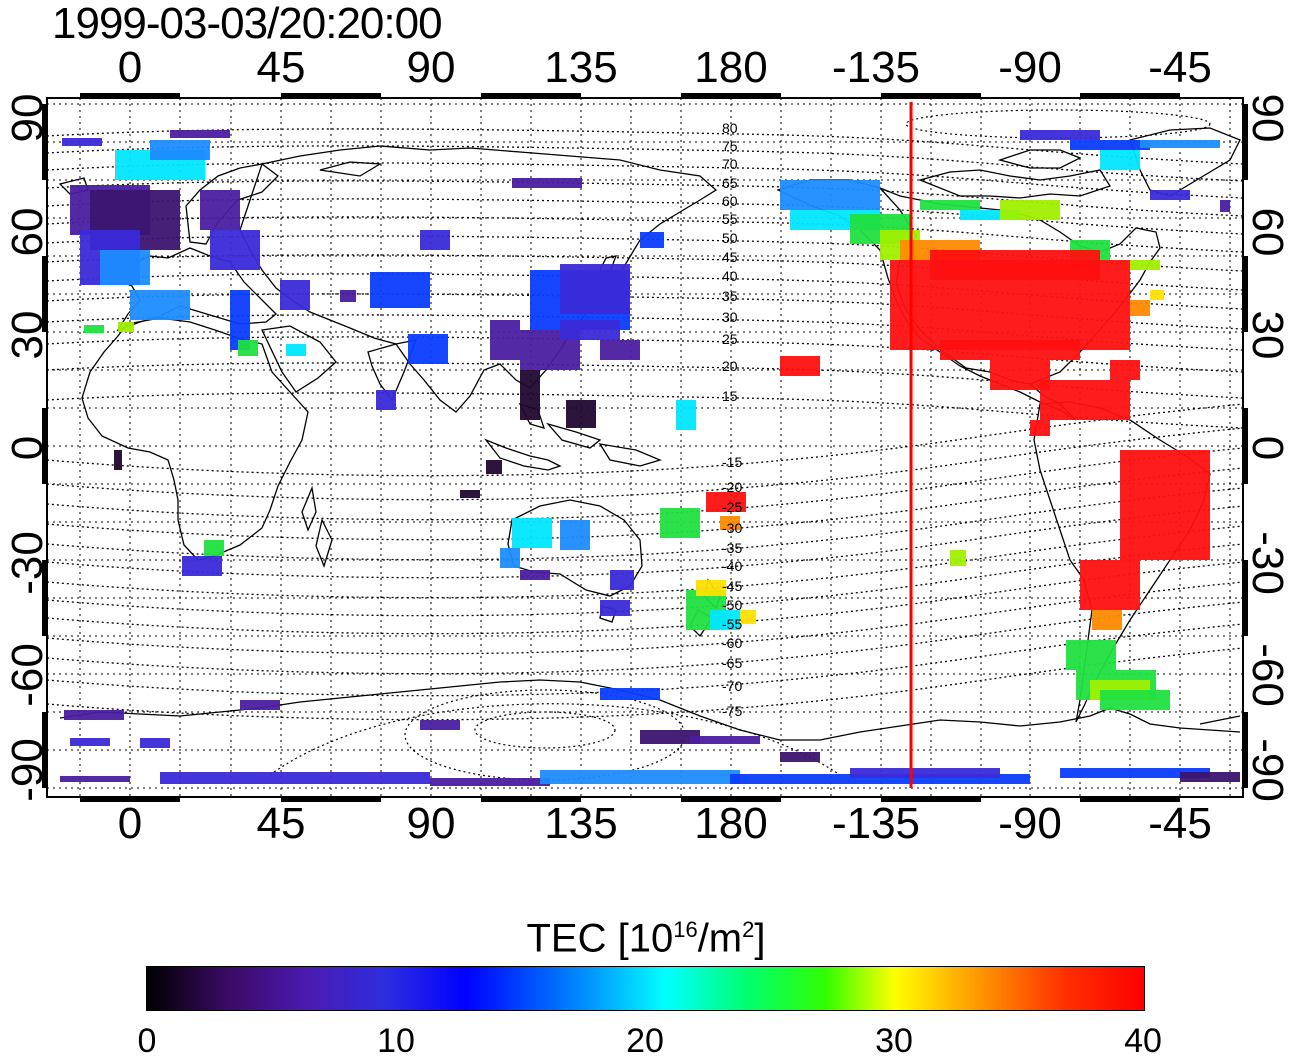 This screenshot has width=1292, height=1060. I want to click on contour-label: 60, so click(730, 201).